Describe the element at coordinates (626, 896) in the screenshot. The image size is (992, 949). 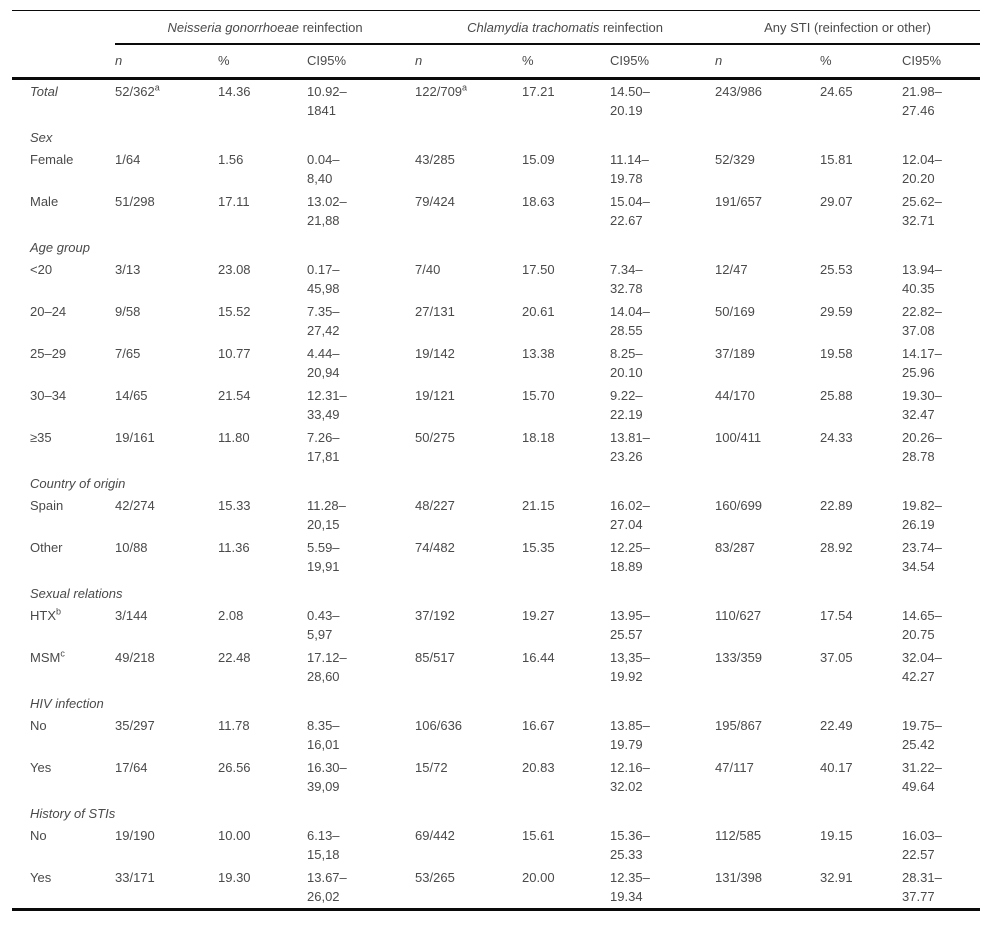
I see `ci-line2: 19.34` at that location.